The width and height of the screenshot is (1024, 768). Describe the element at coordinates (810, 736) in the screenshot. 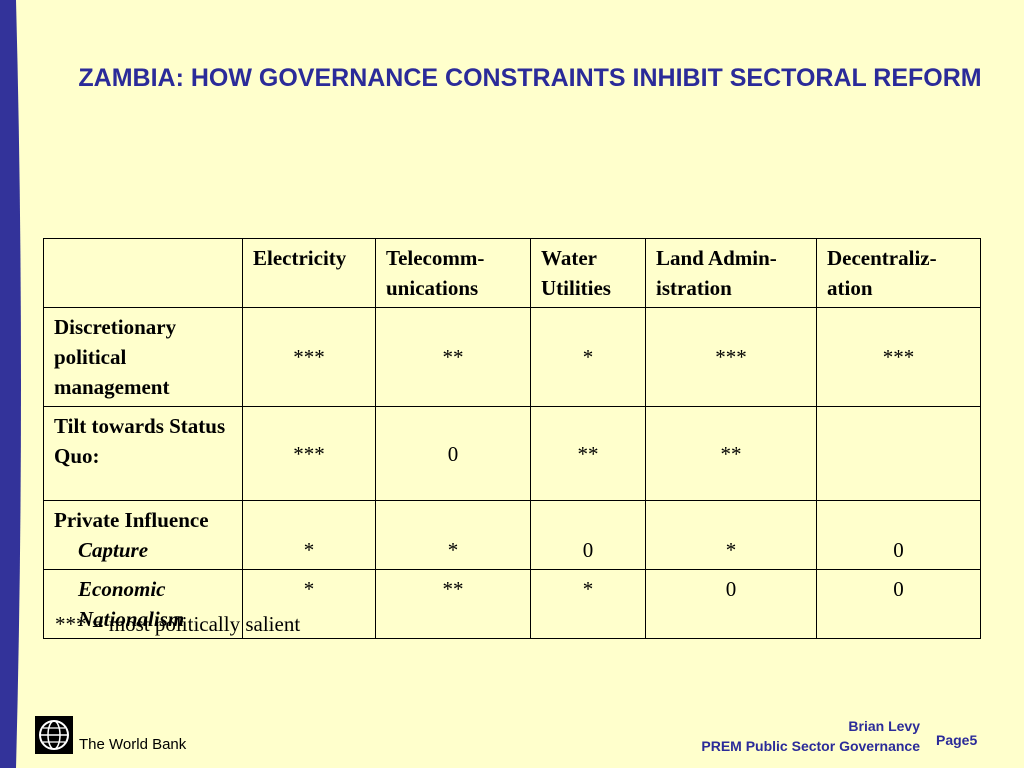

I see `footer-author-block: Brian Levy PREM Public Sector Governance` at that location.